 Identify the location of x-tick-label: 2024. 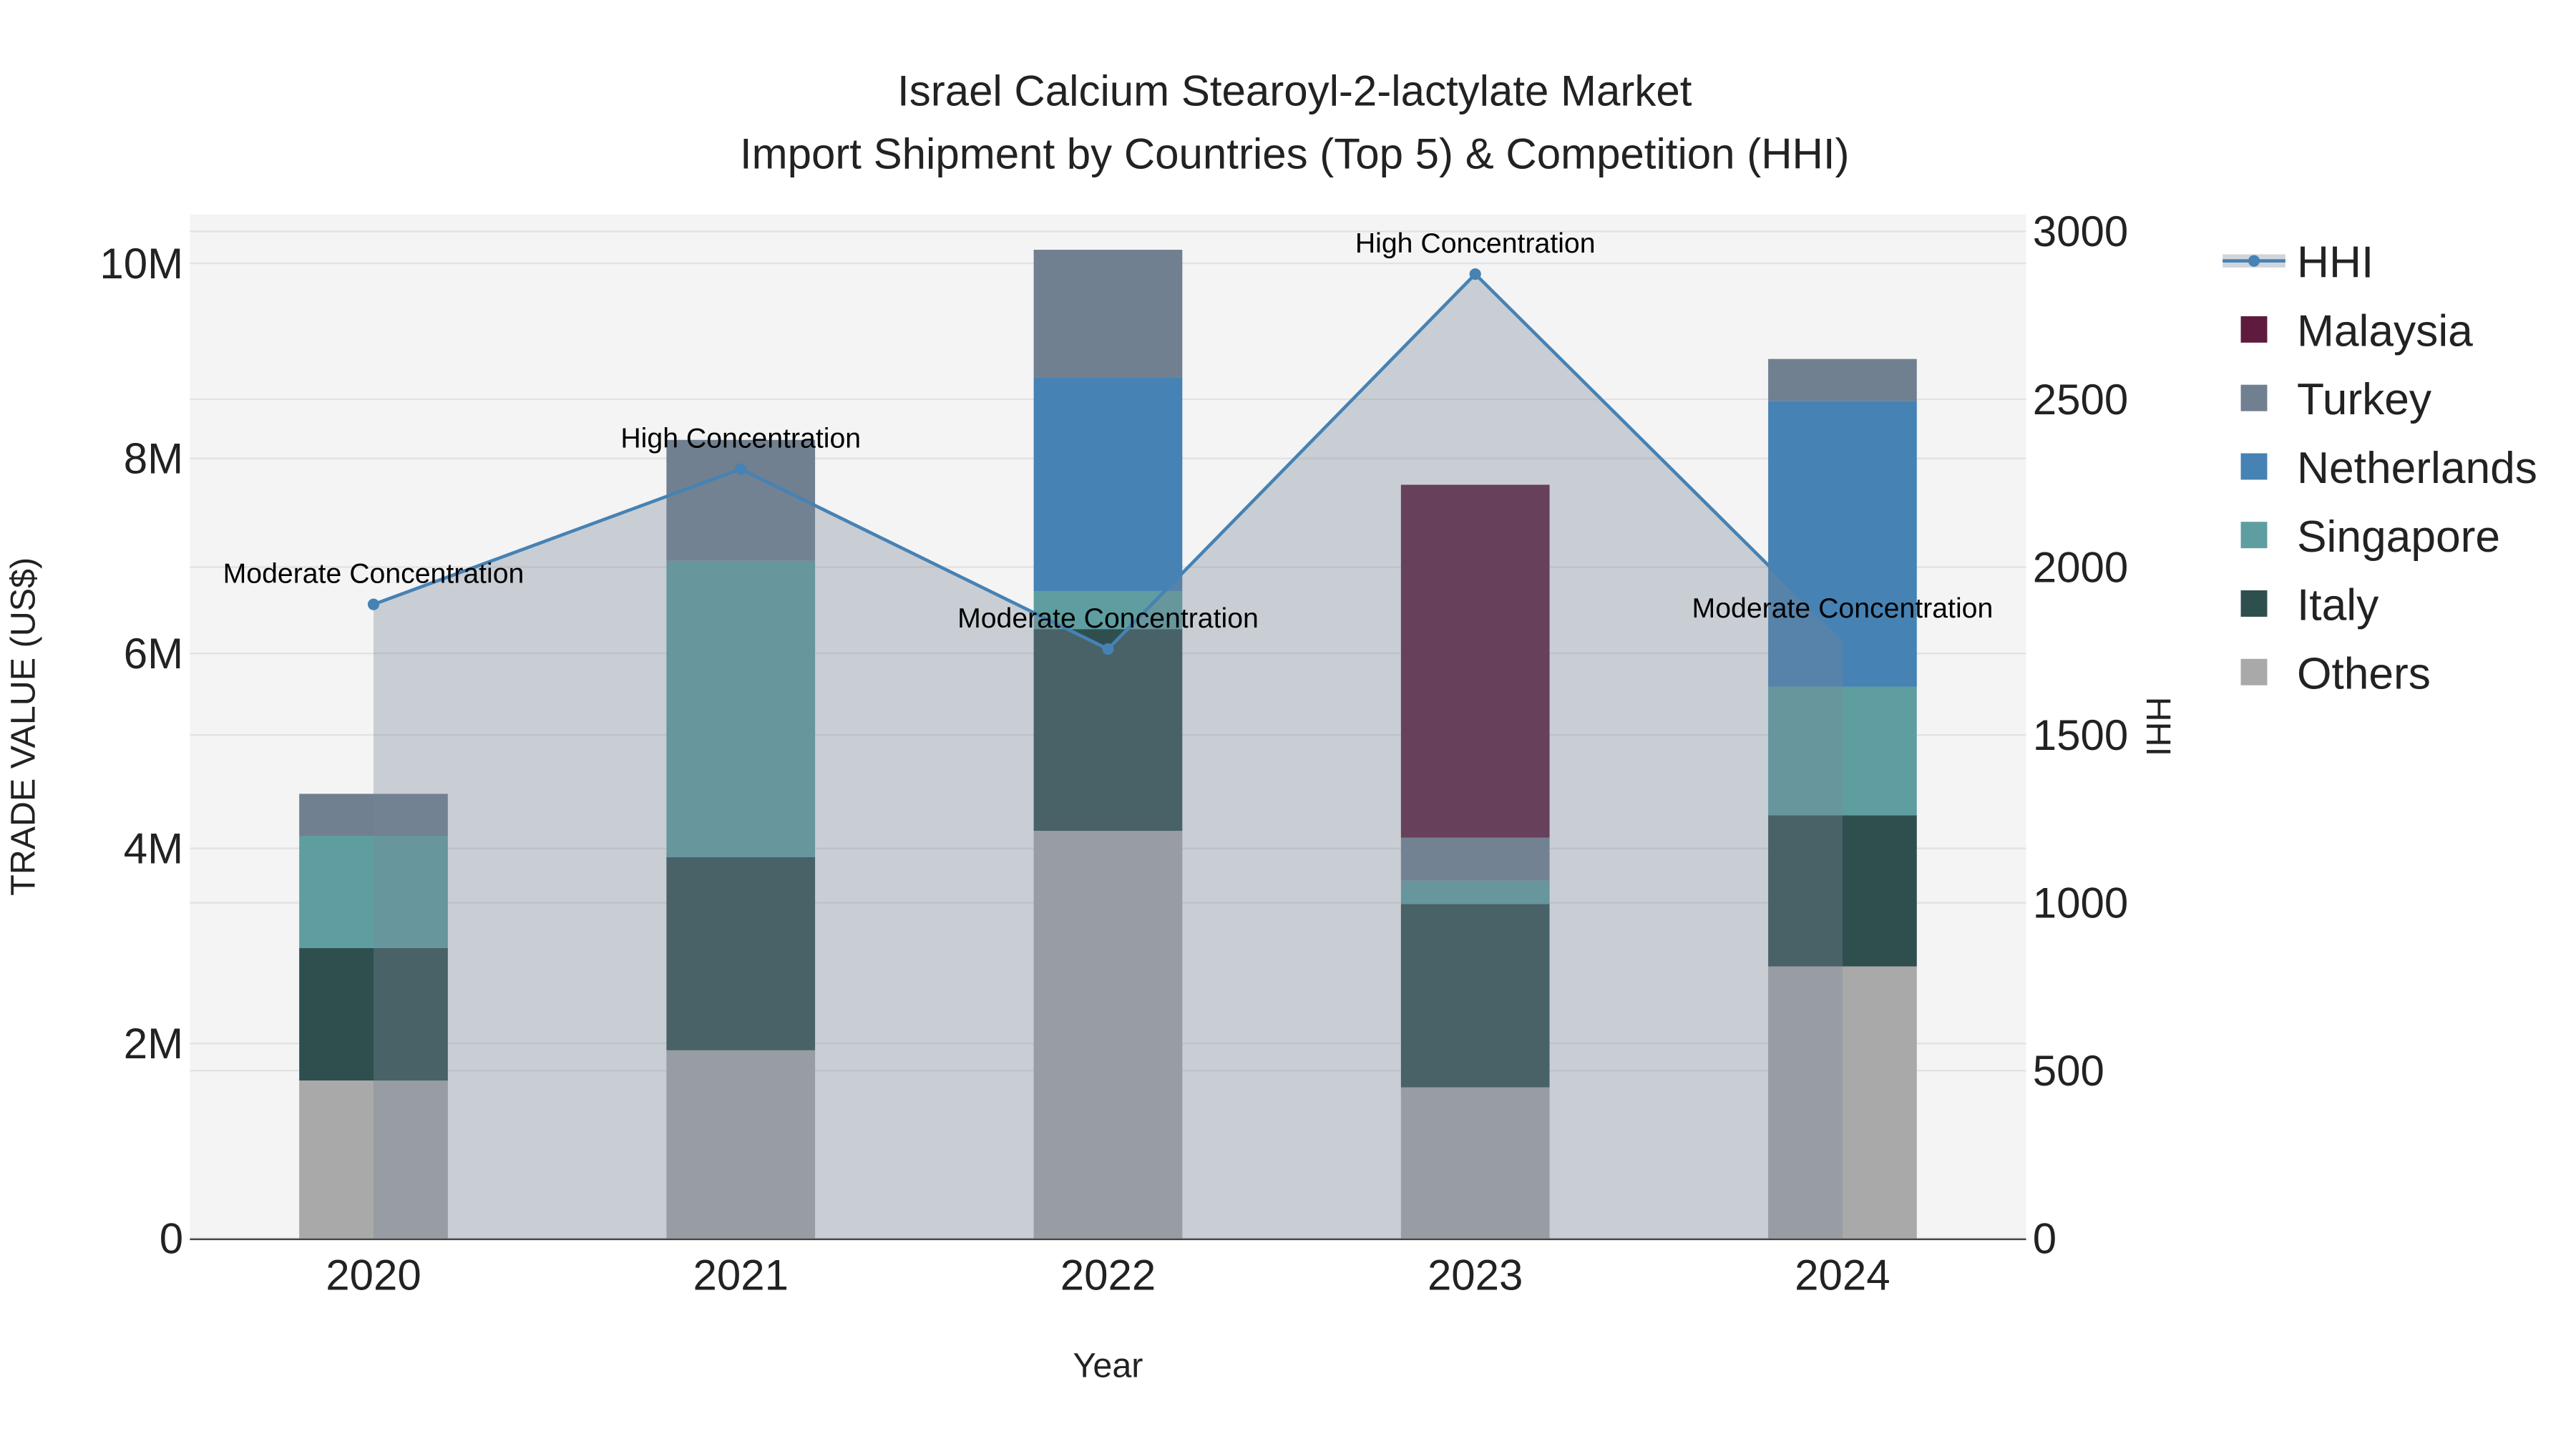
(1842, 1275).